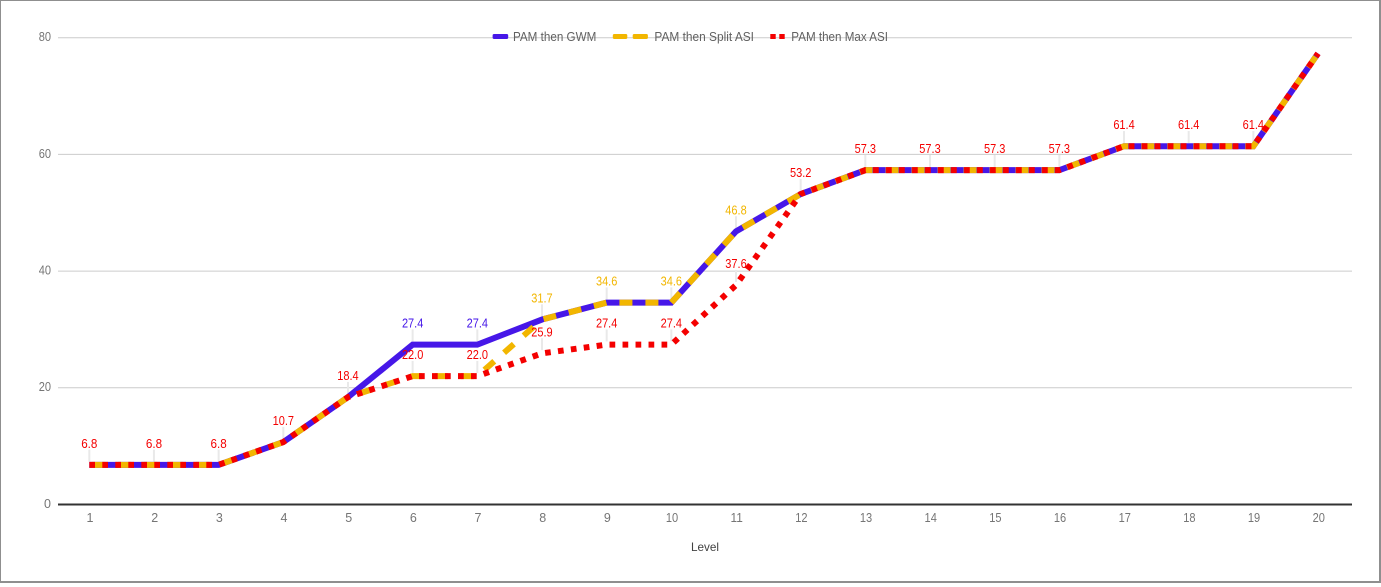  Describe the element at coordinates (45, 271) in the screenshot. I see `svg-text: 40` at that location.